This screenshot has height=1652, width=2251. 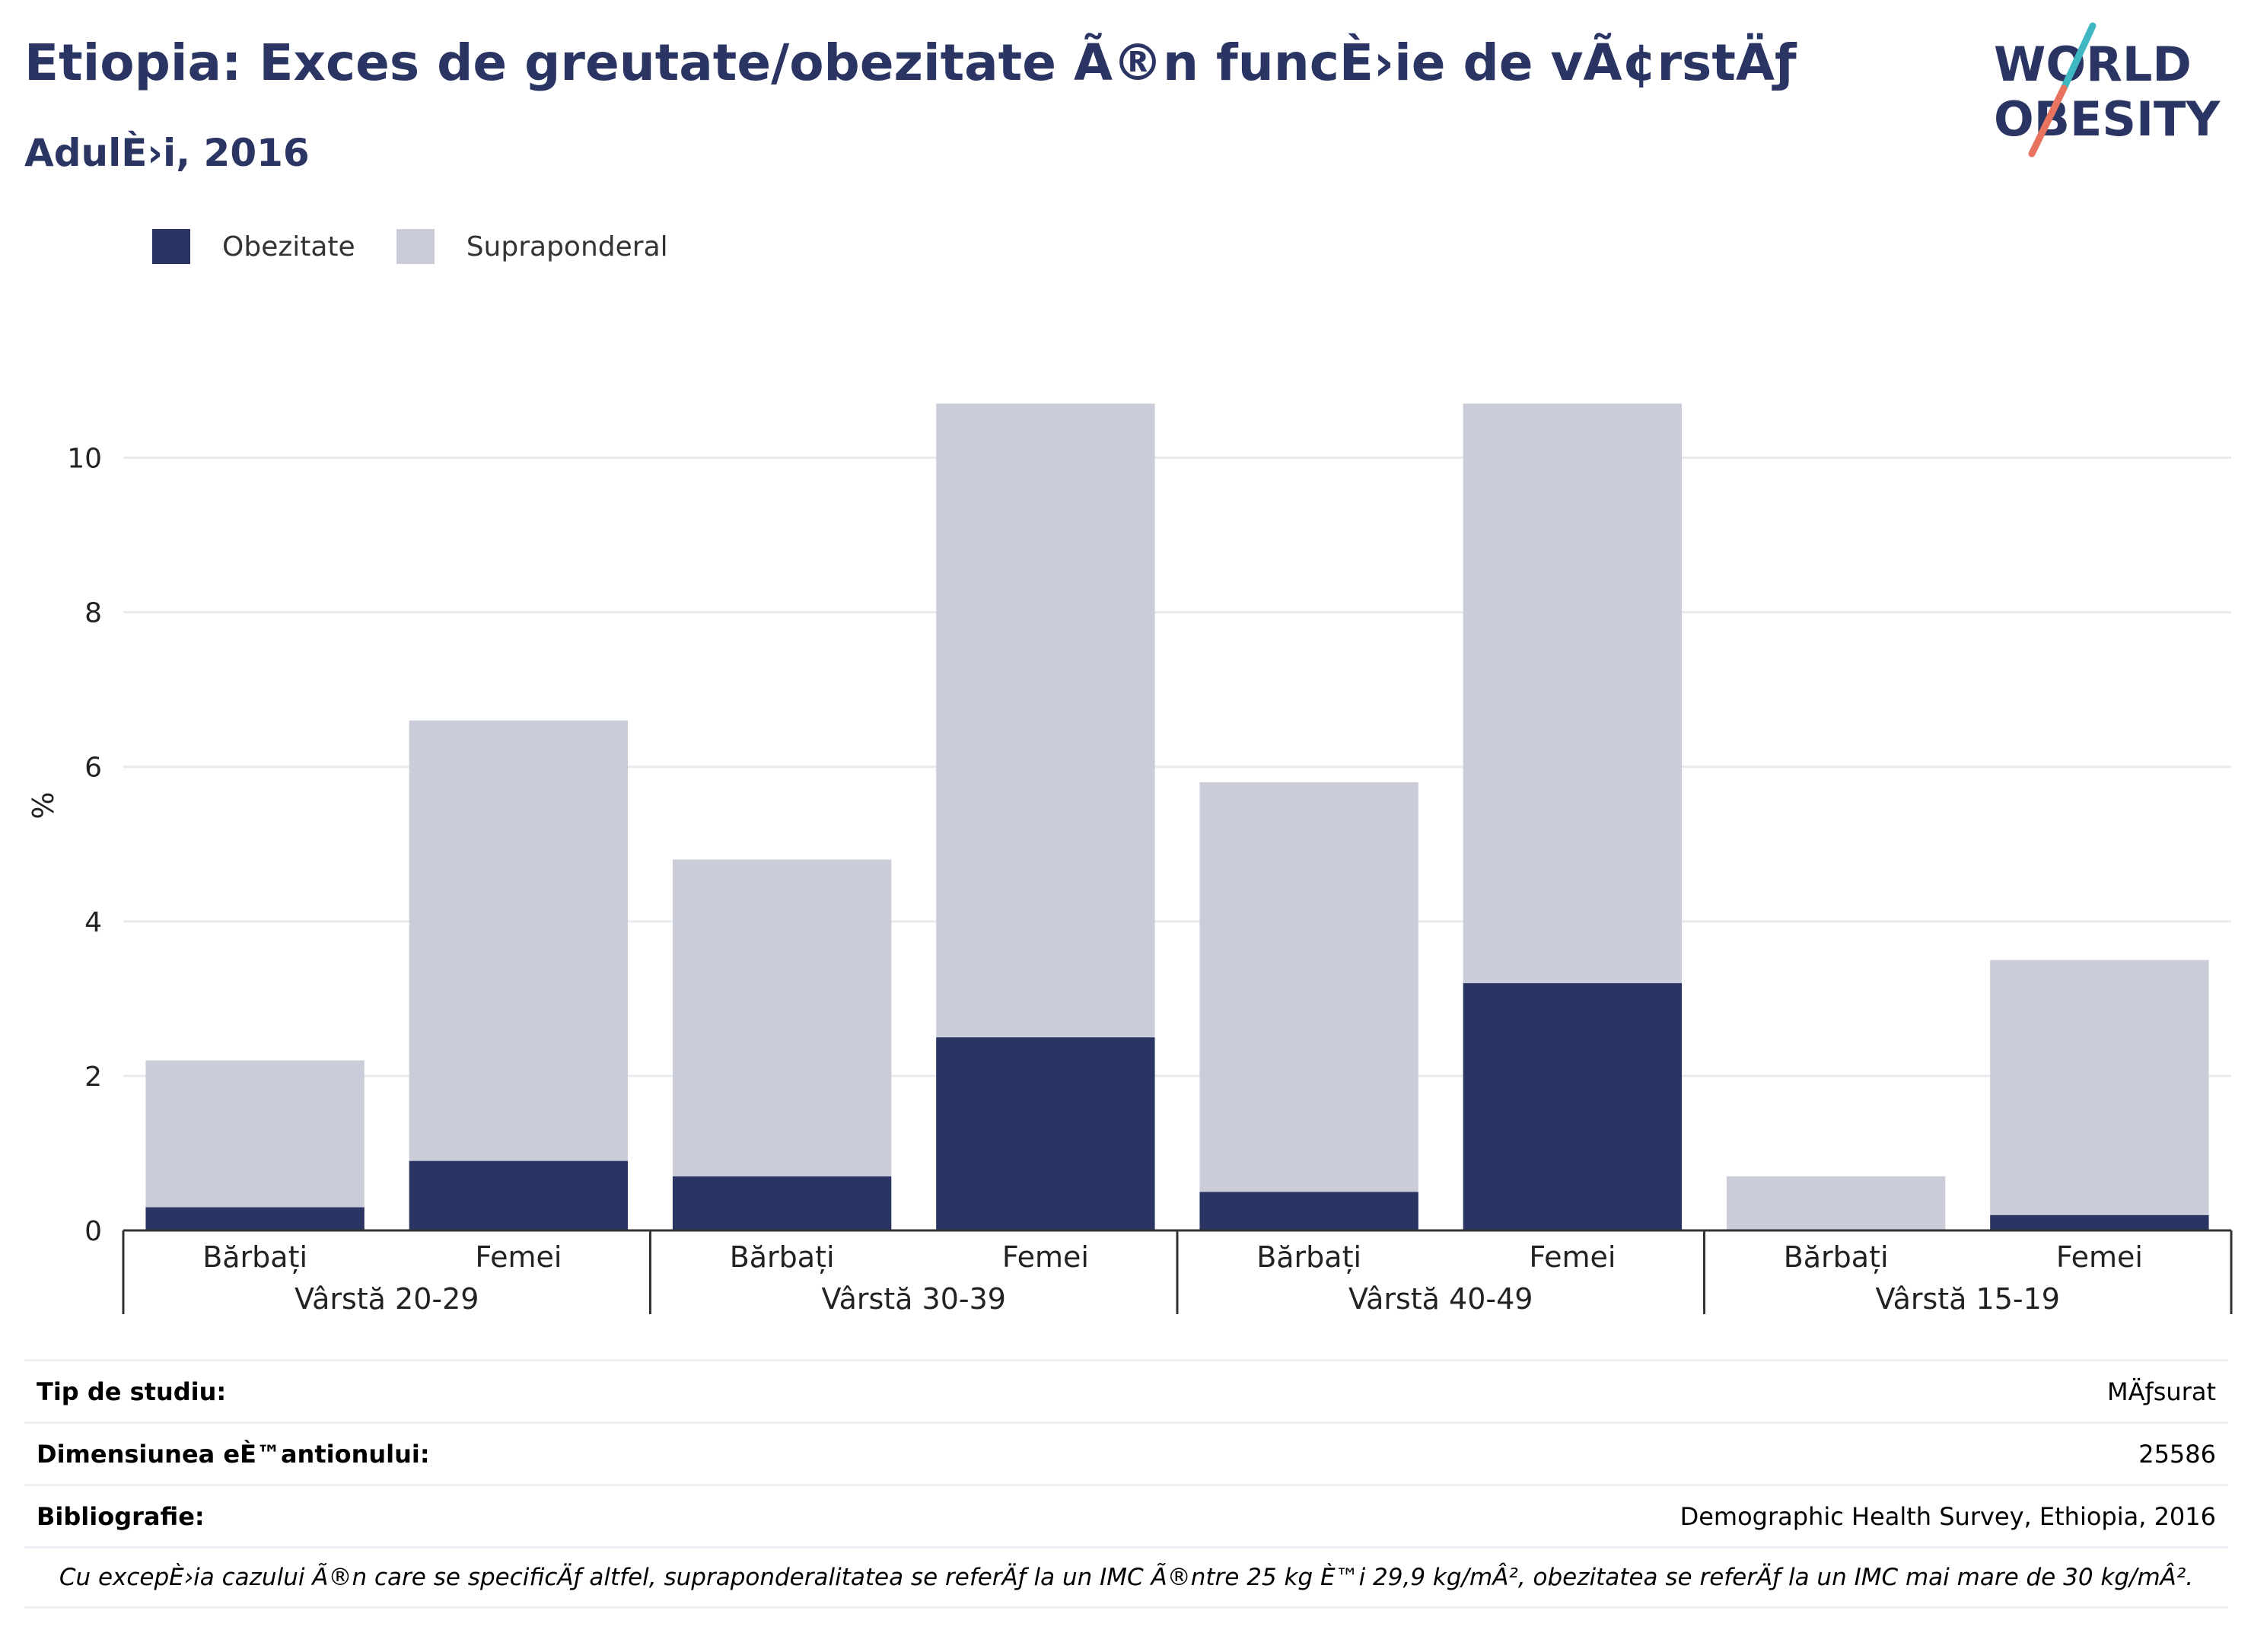 What do you see at coordinates (914, 1299) in the screenshot?
I see `x-group-label: Vârstă 30-39` at bounding box center [914, 1299].